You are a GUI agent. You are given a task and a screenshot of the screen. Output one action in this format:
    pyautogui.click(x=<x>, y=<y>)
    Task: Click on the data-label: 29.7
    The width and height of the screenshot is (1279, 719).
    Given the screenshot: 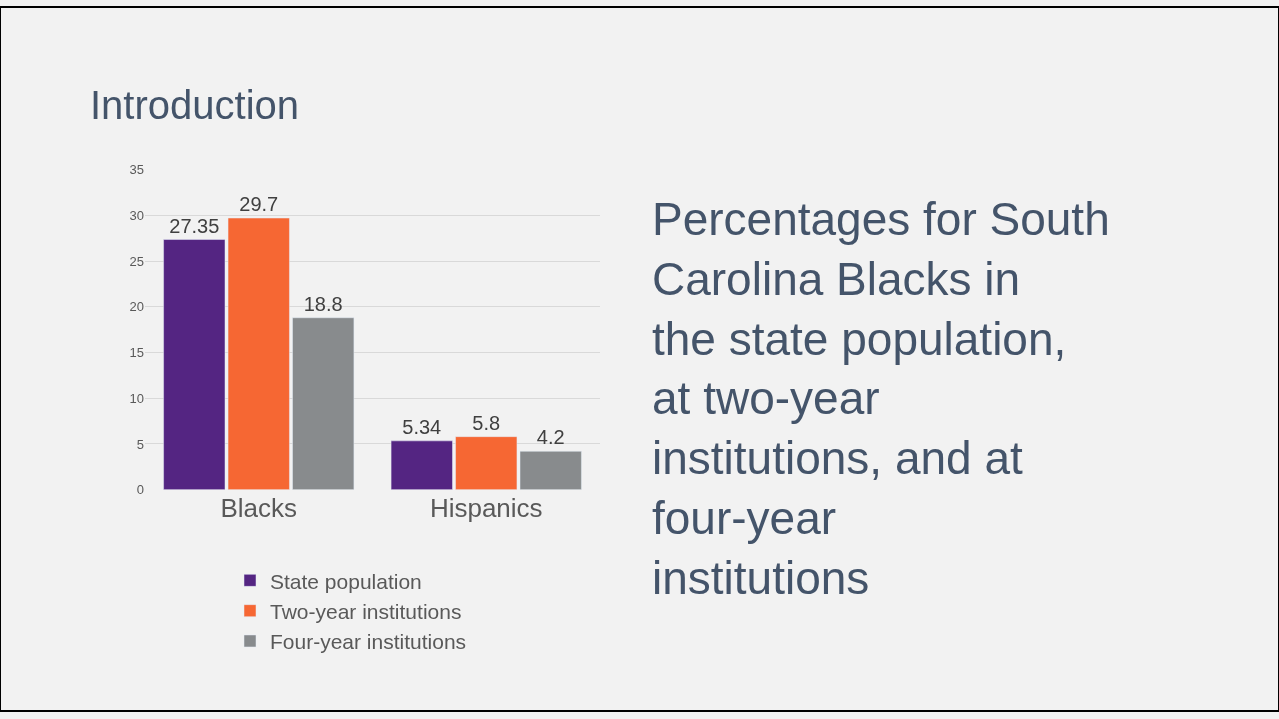 What is the action you would take?
    pyautogui.click(x=259, y=204)
    